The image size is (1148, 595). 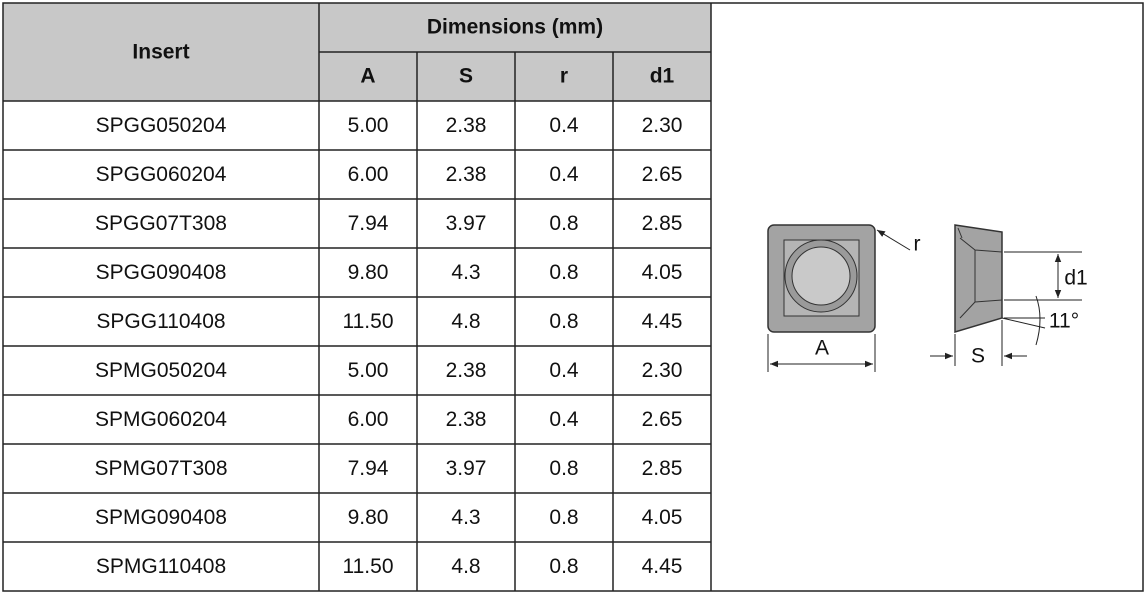 What do you see at coordinates (1075, 278) in the screenshot?
I see `label-d1: d1` at bounding box center [1075, 278].